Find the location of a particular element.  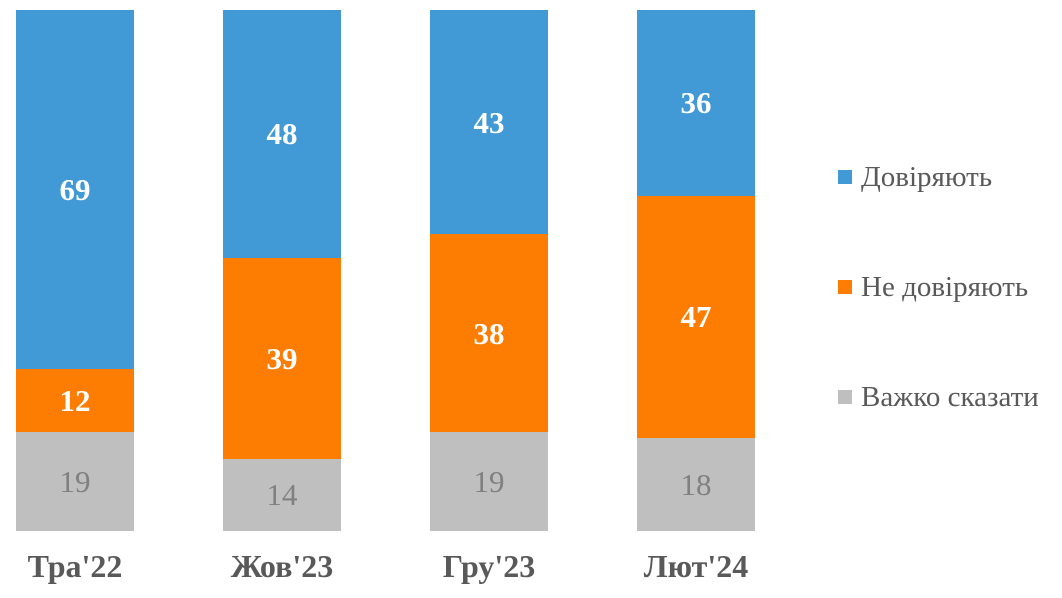

value-label: 39 is located at coordinates (282, 358).